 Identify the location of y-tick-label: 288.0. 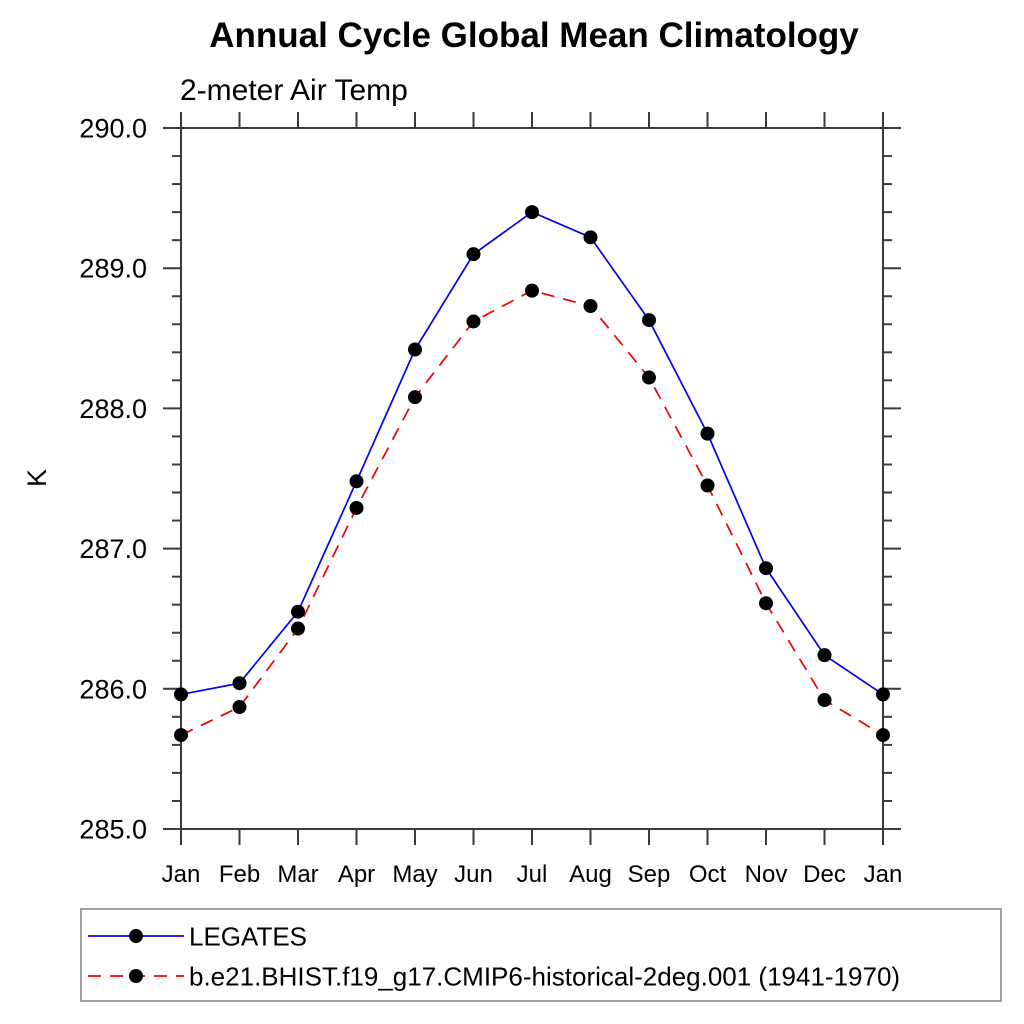
(113, 409).